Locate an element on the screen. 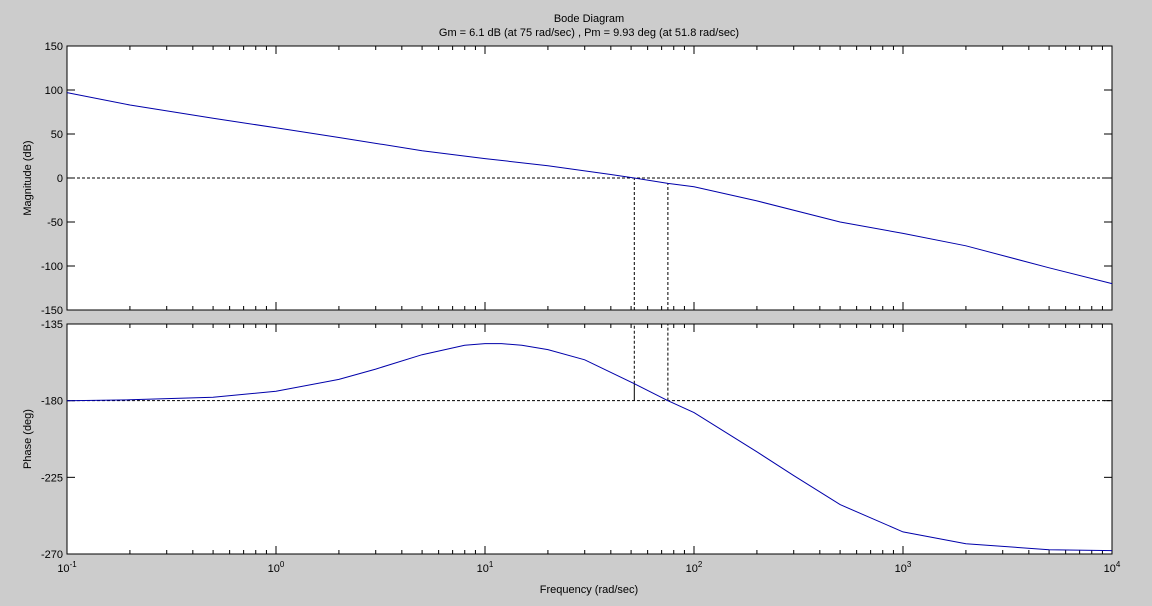 The width and height of the screenshot is (1152, 606). y-tick-label: 0 is located at coordinates (60, 179).